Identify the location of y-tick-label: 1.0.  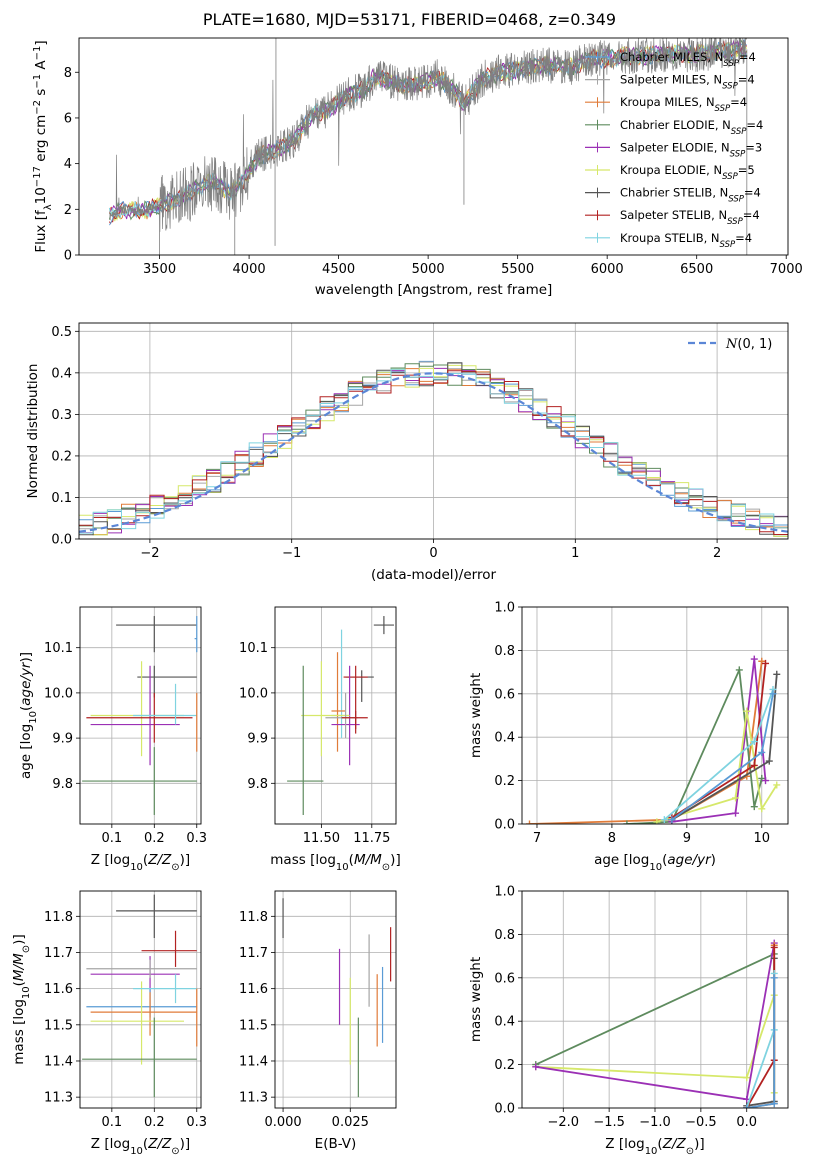
(504, 892).